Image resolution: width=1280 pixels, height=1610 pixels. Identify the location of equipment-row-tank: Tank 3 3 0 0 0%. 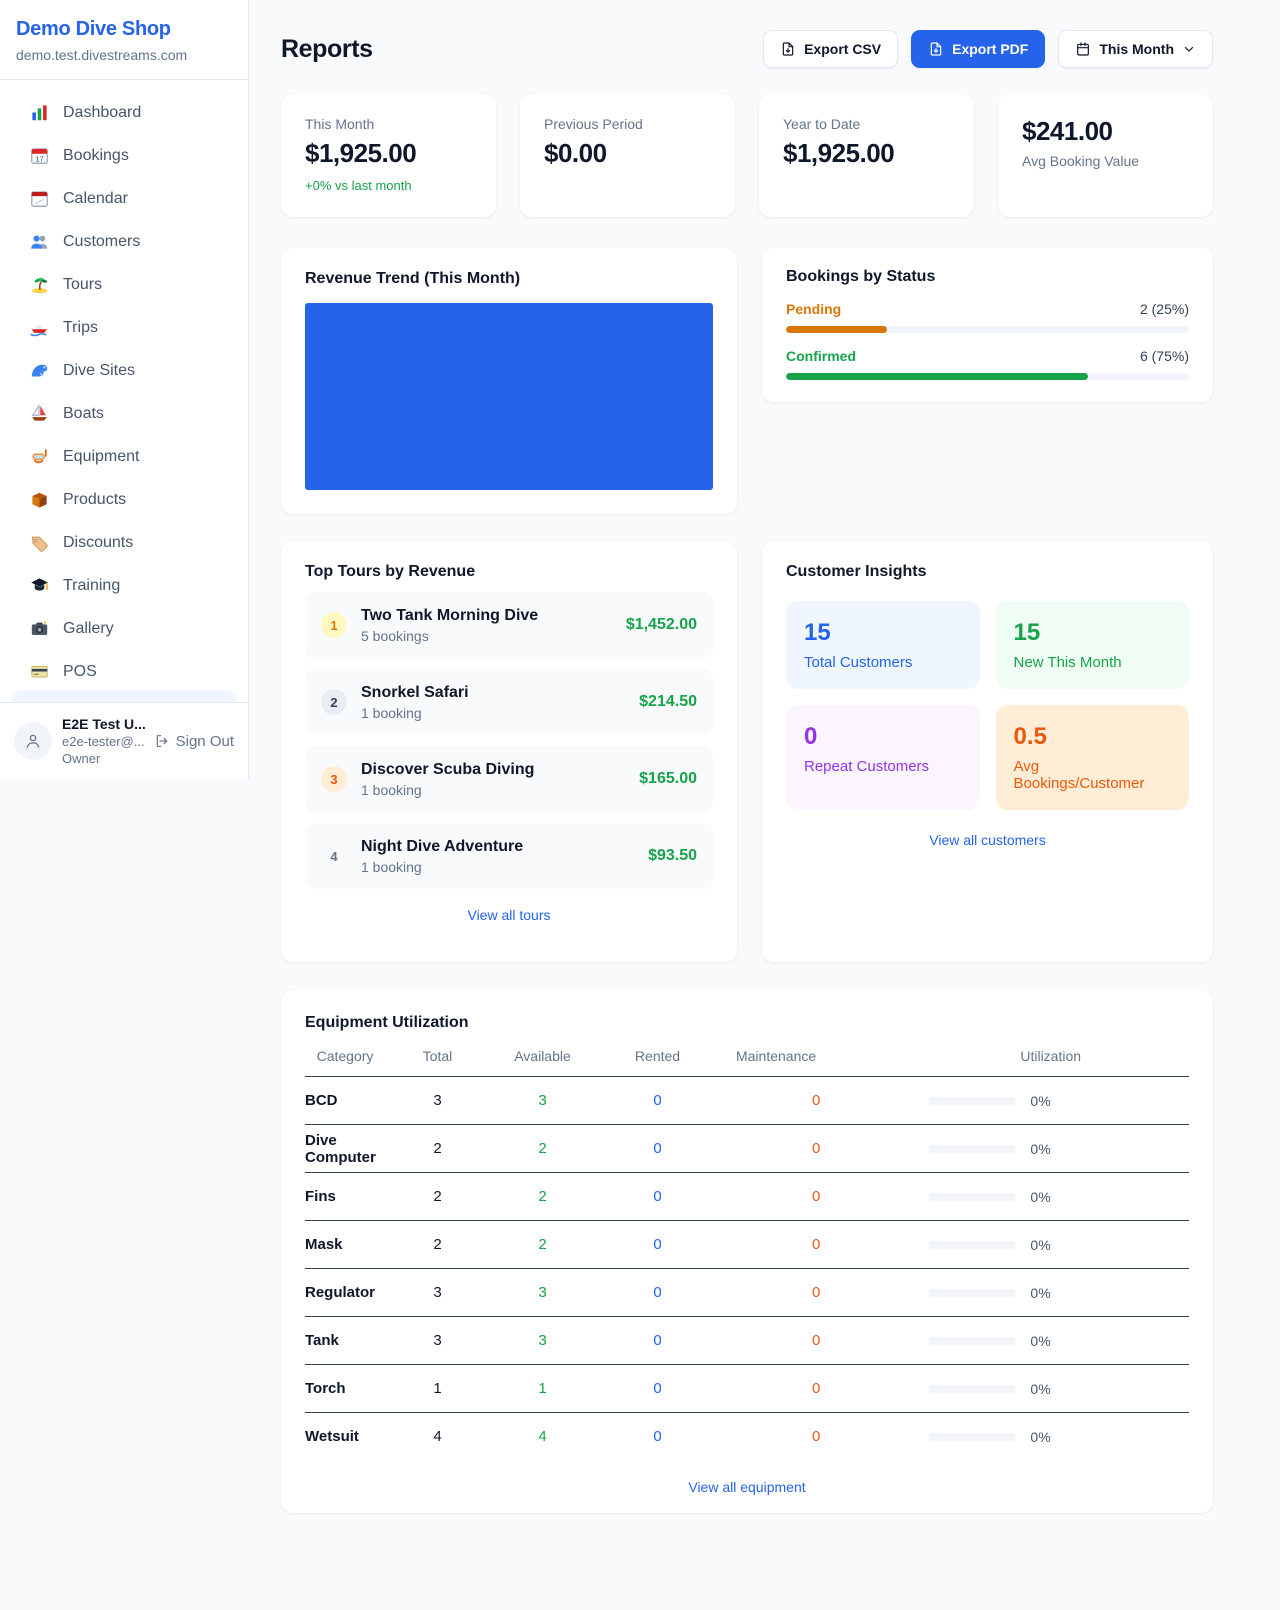
(747, 1341).